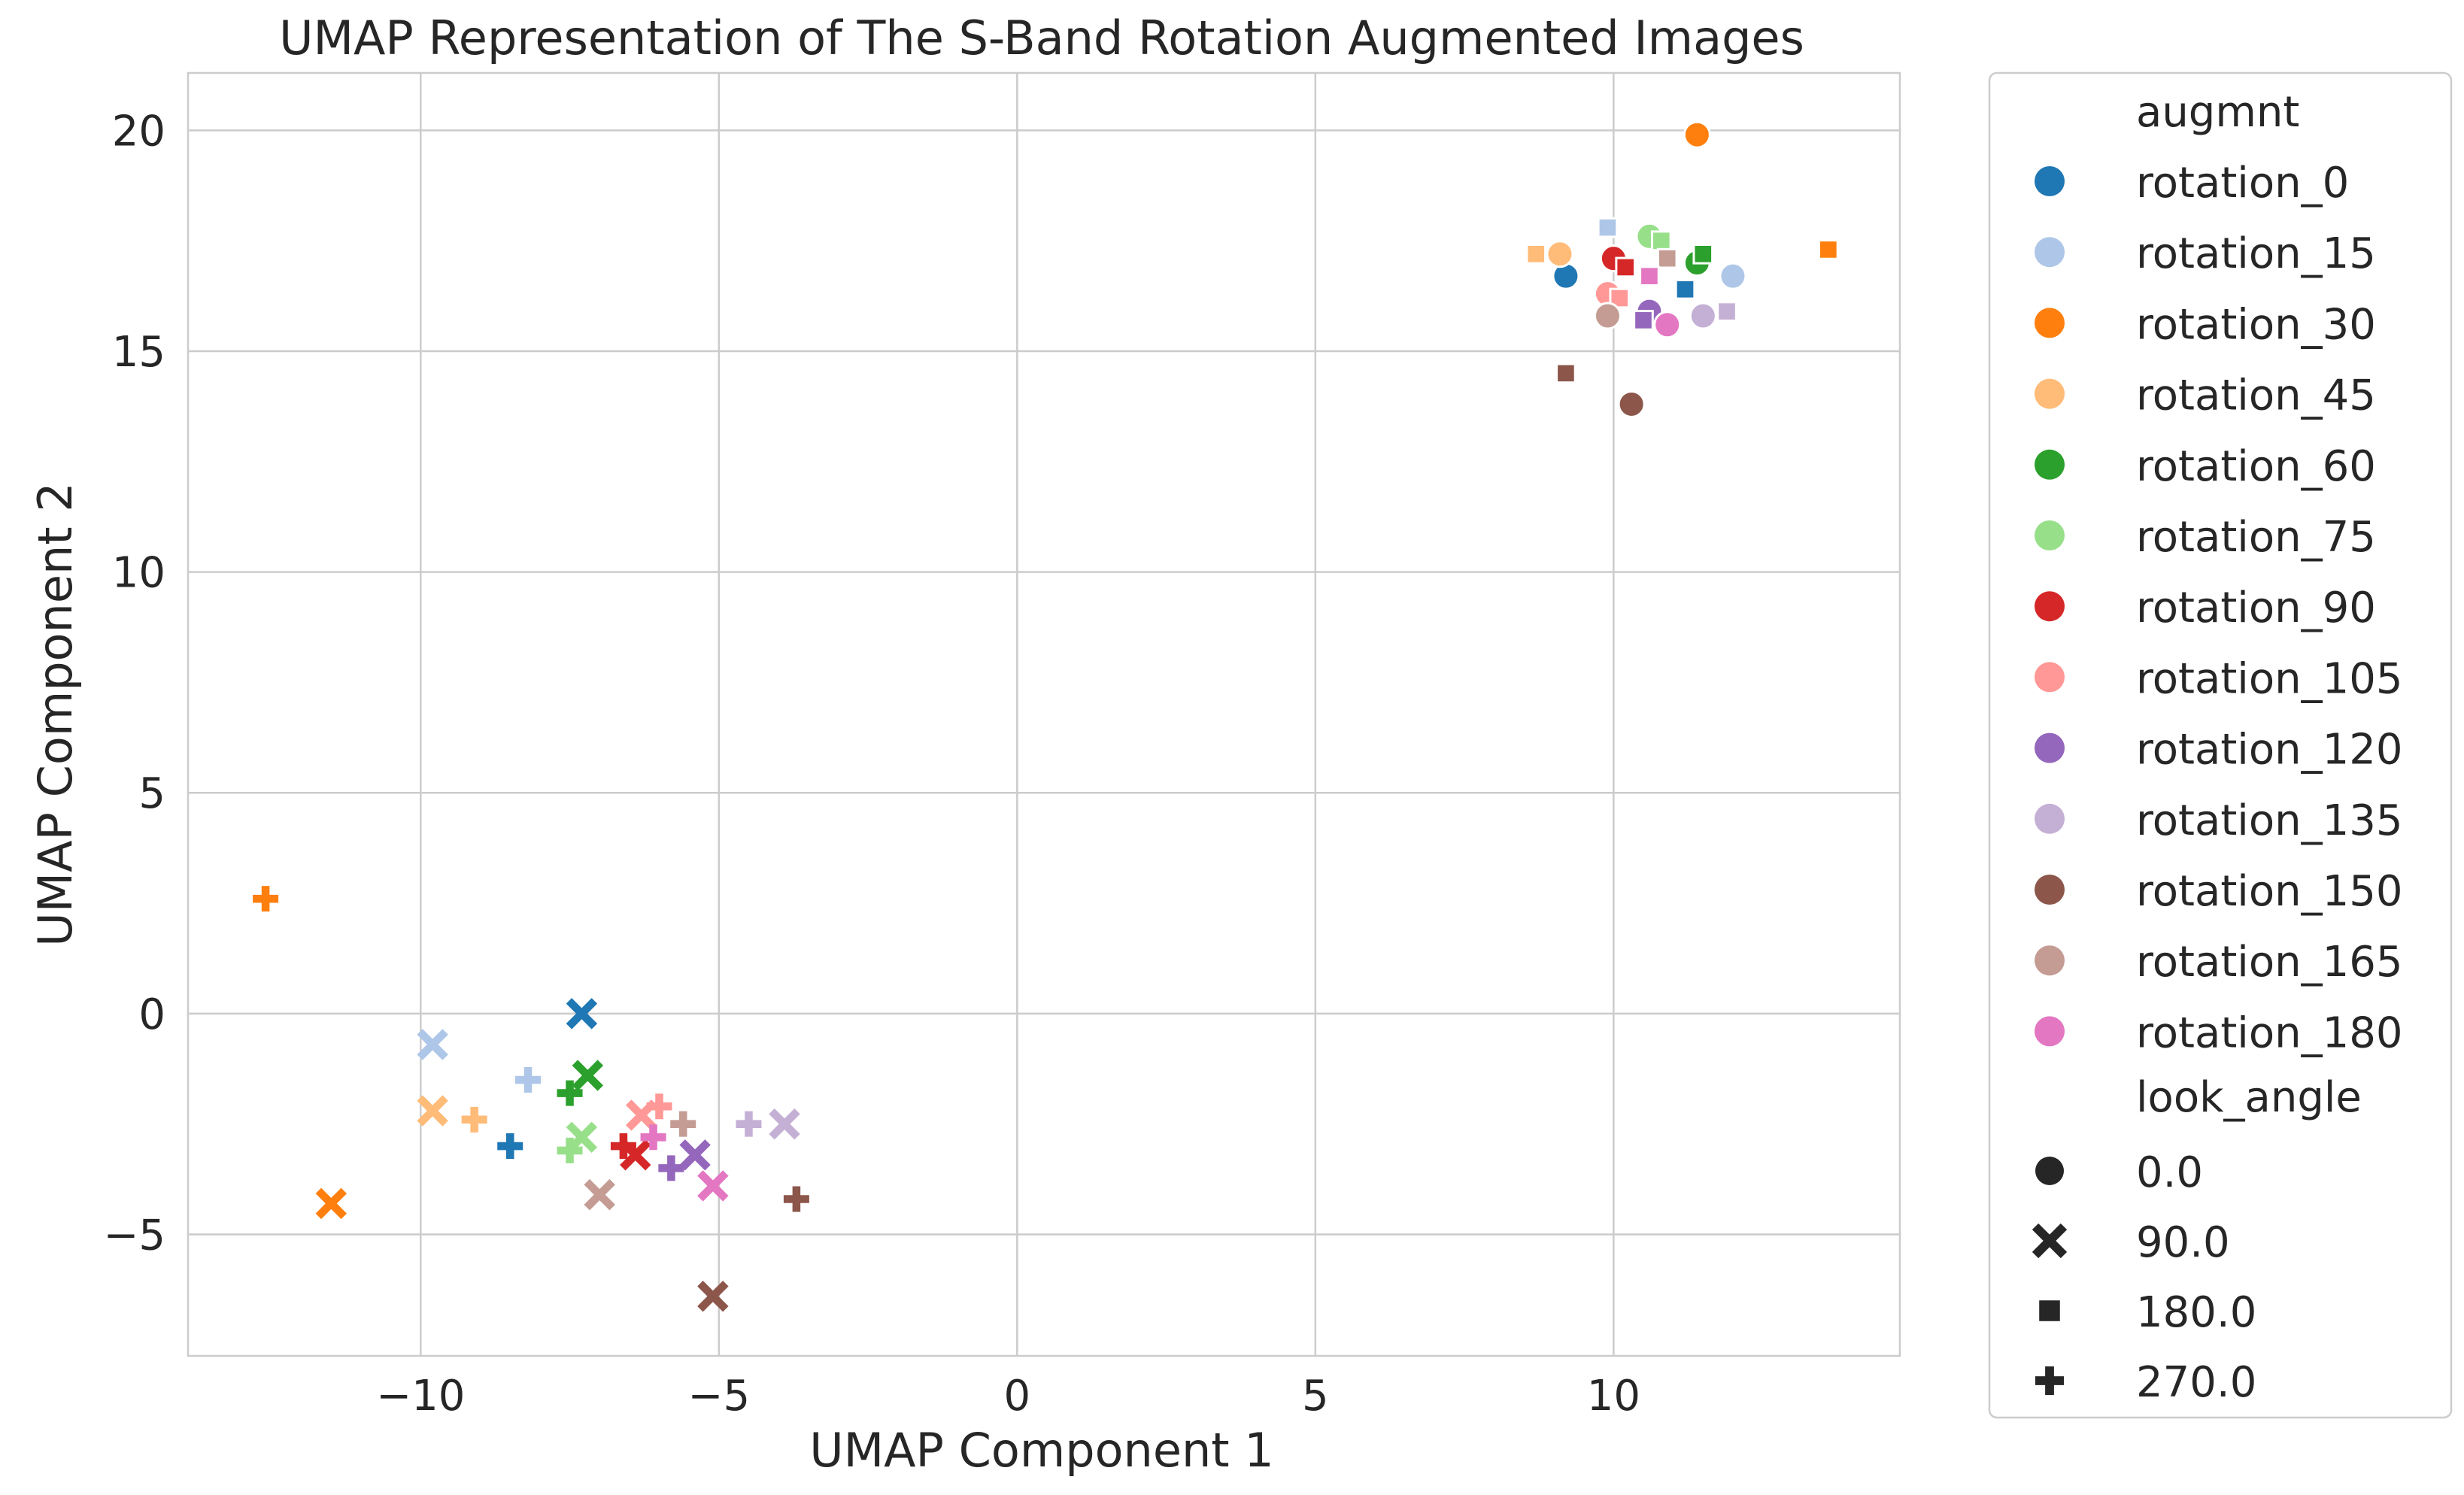  I want to click on legend-label: rotation_165, so click(2269, 962).